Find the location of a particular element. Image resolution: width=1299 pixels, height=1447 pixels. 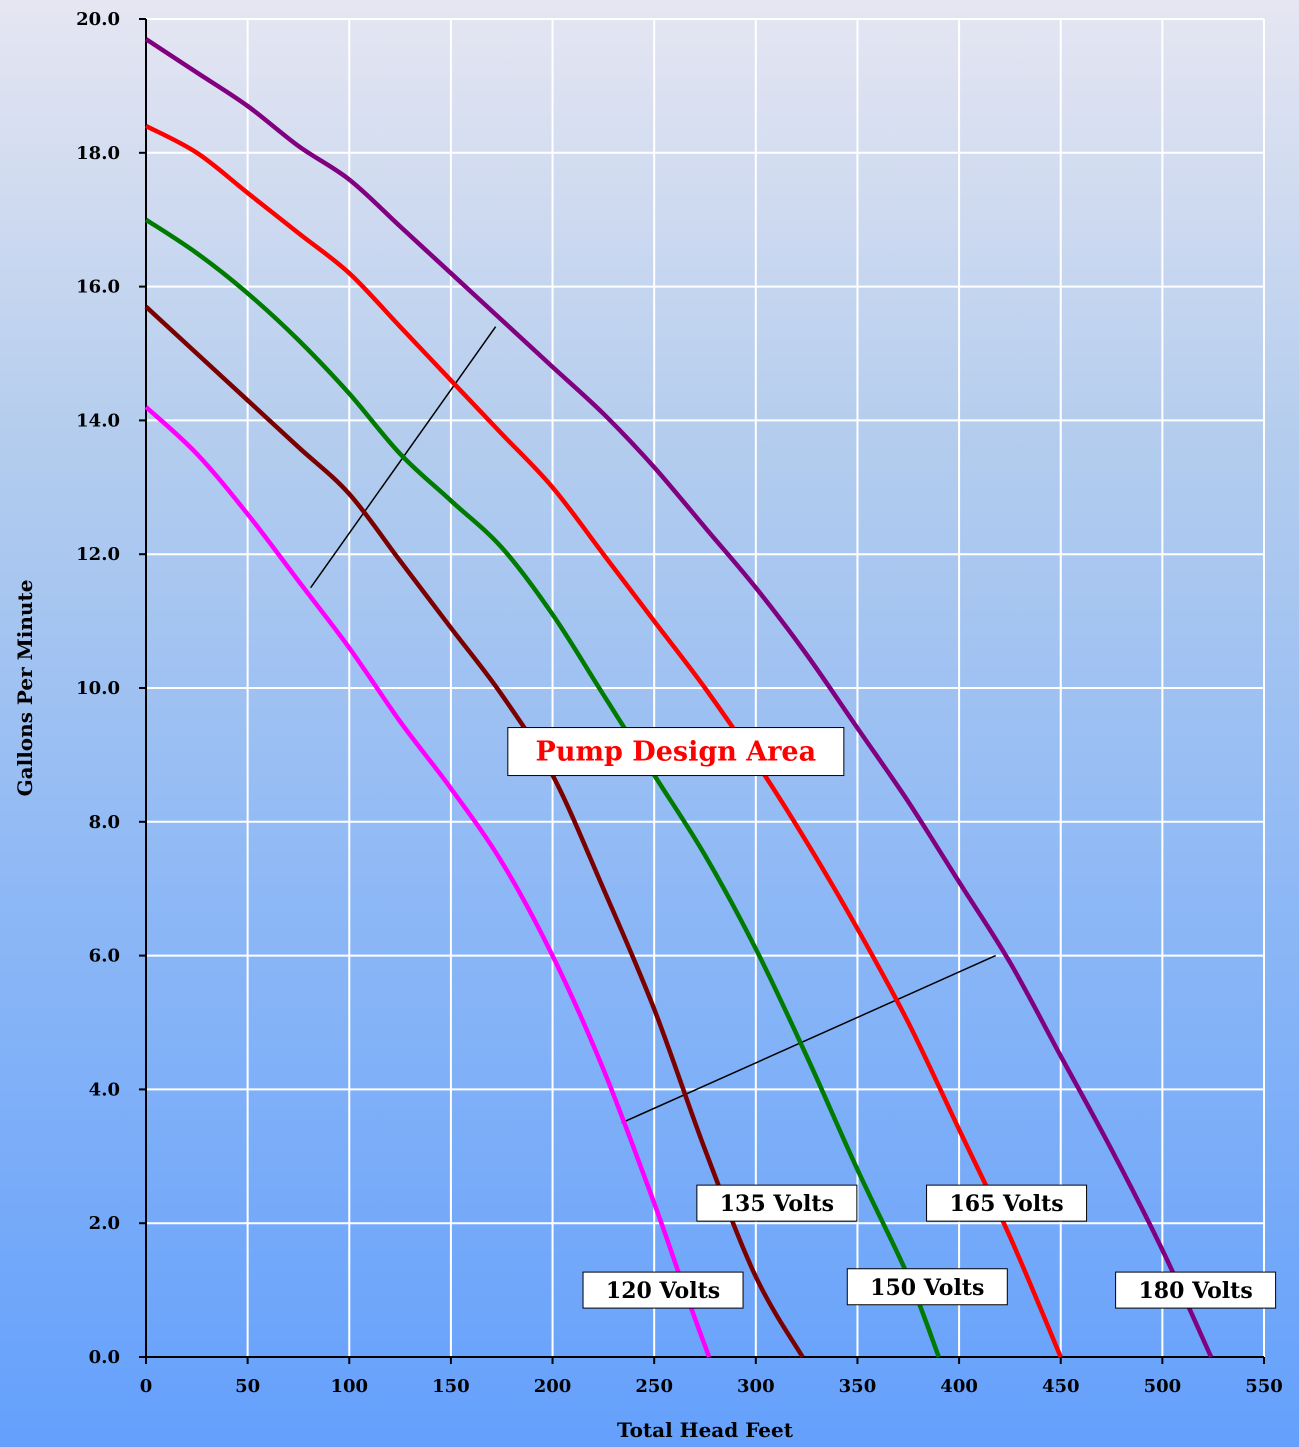

y-tick-label: 6.0 is located at coordinates (104, 956).